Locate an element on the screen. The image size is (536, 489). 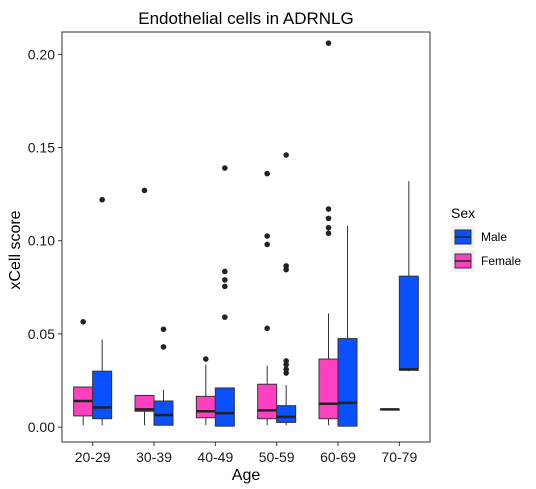
legend-title: Sex is located at coordinates (463, 213).